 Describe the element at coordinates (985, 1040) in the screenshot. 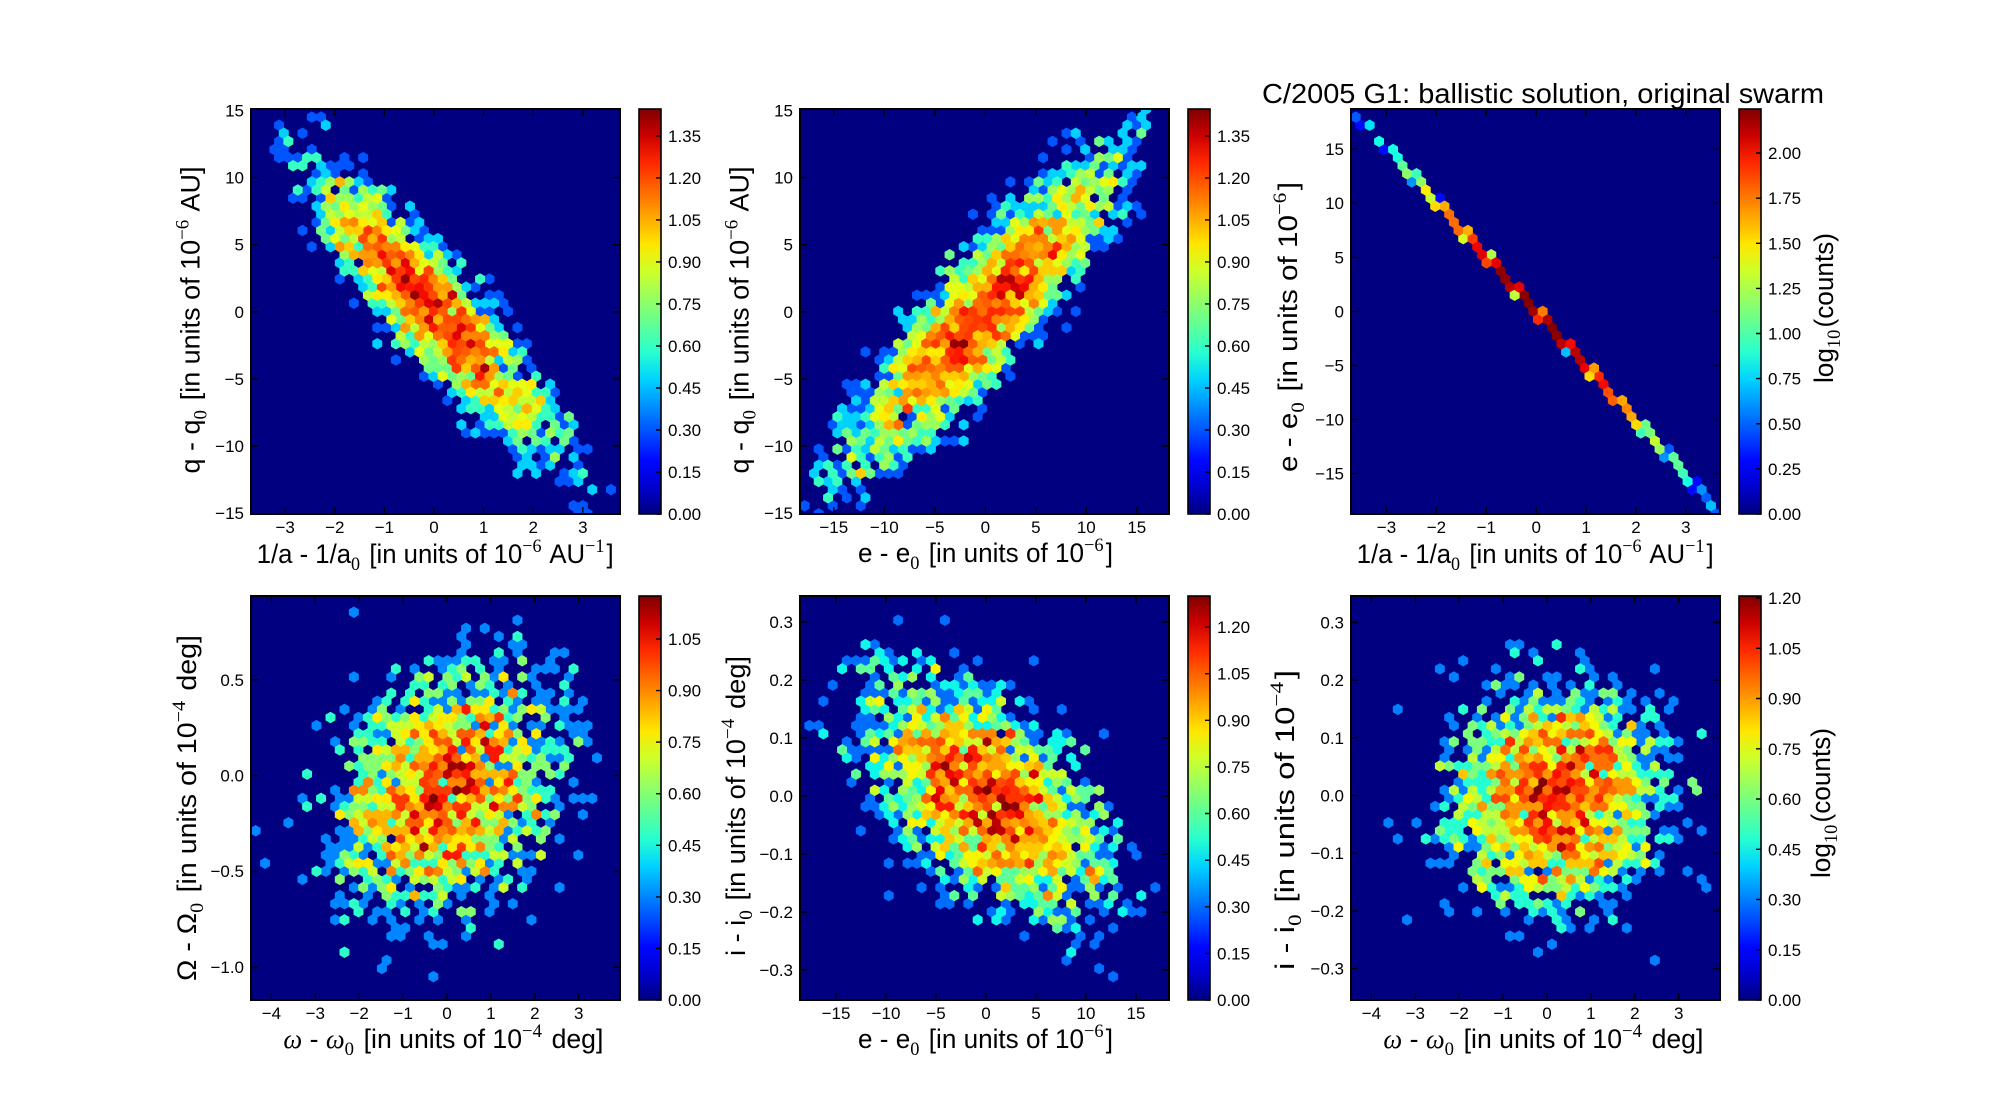

I see `svg-text: e - e0 [in units of 10−6 ]` at that location.